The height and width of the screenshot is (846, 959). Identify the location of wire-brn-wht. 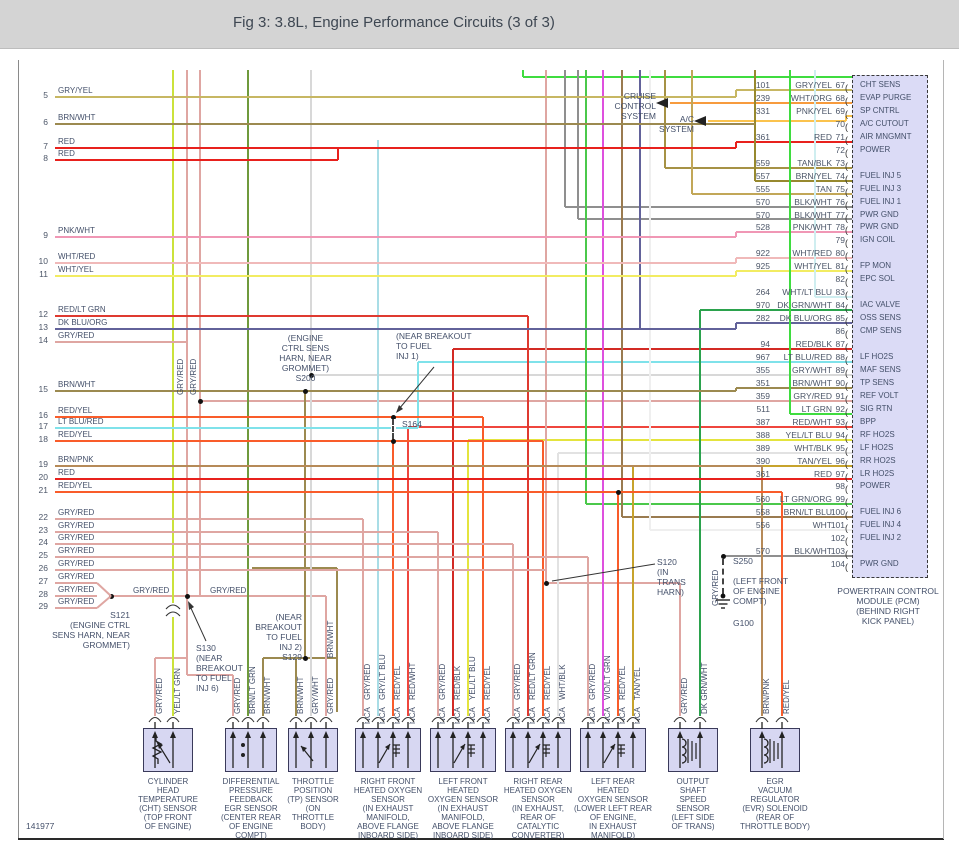
(337, 640).